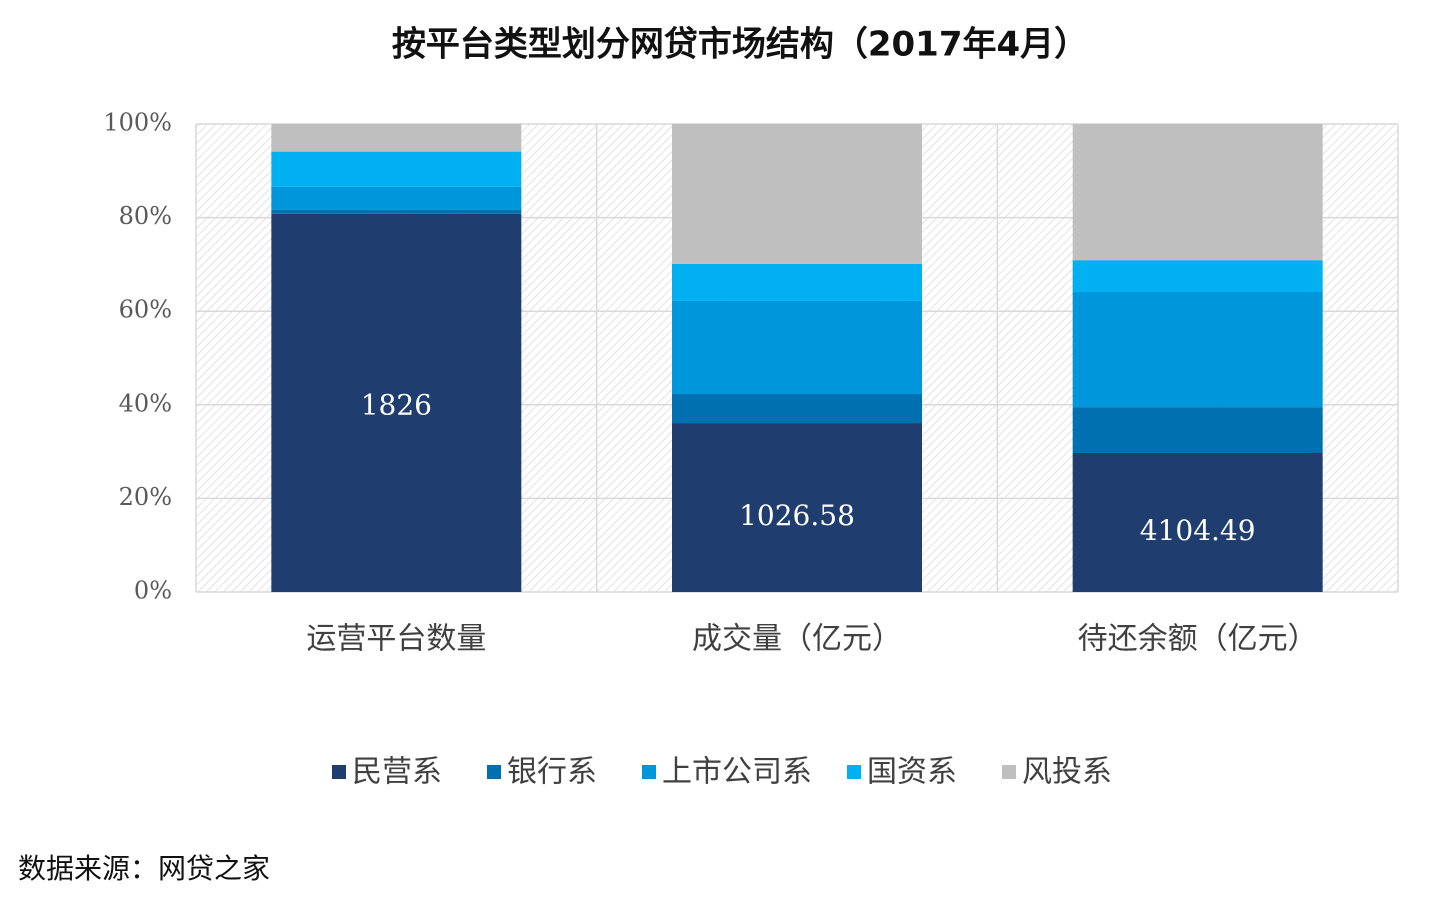 Image resolution: width=1433 pixels, height=898 pixels. I want to click on chart-title: 按平台类型划分网贷市场结构（2017年4月）, so click(740, 45).